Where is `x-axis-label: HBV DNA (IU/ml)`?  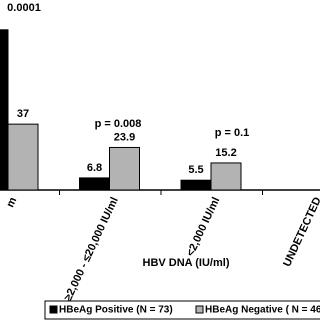 x-axis-label: HBV DNA (IU/ml) is located at coordinates (186, 263).